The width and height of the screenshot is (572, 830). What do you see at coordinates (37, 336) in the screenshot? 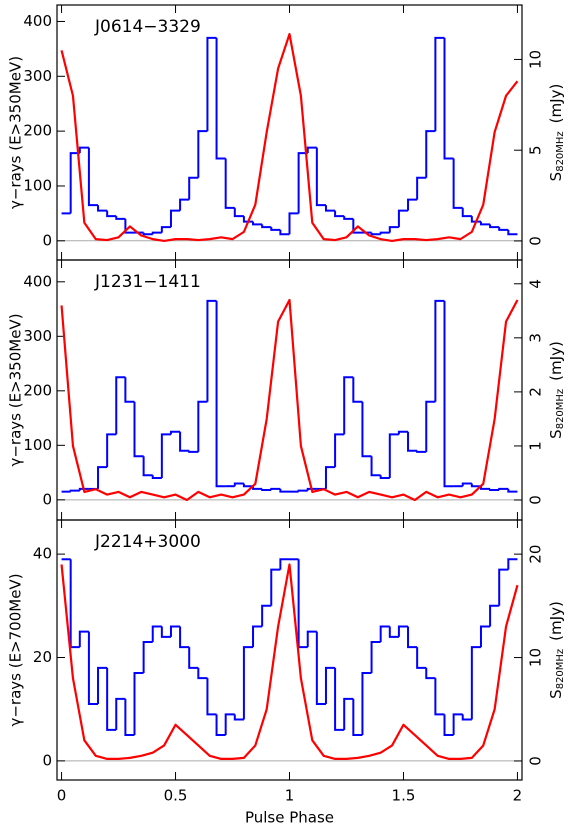
I see `y-tick-label: 300` at bounding box center [37, 336].